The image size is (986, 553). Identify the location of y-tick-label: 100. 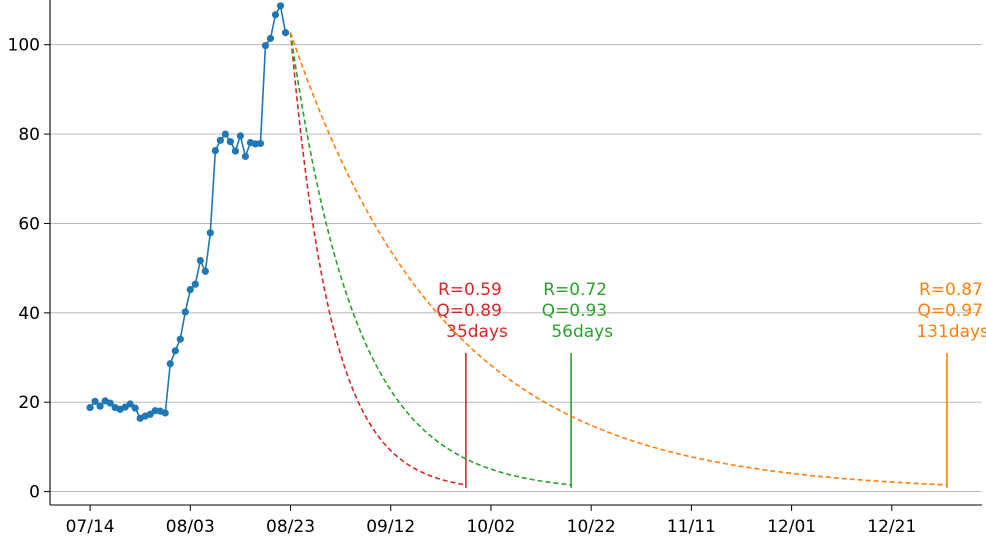
(24, 46).